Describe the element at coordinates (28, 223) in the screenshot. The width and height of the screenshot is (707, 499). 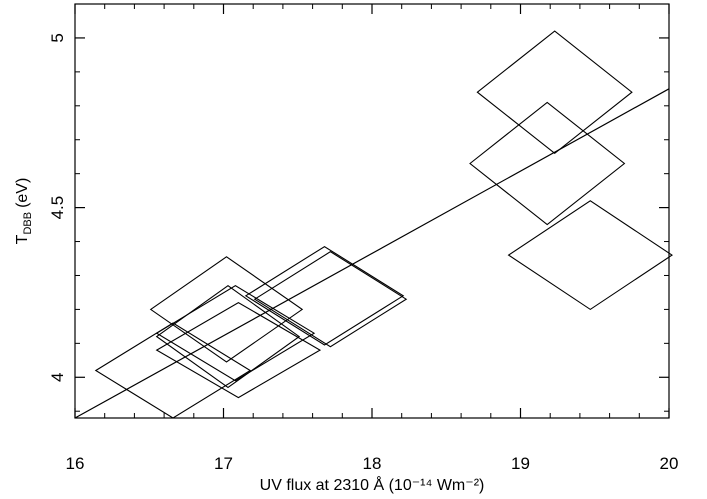
I see `y-axis-label-sub: DBB` at that location.